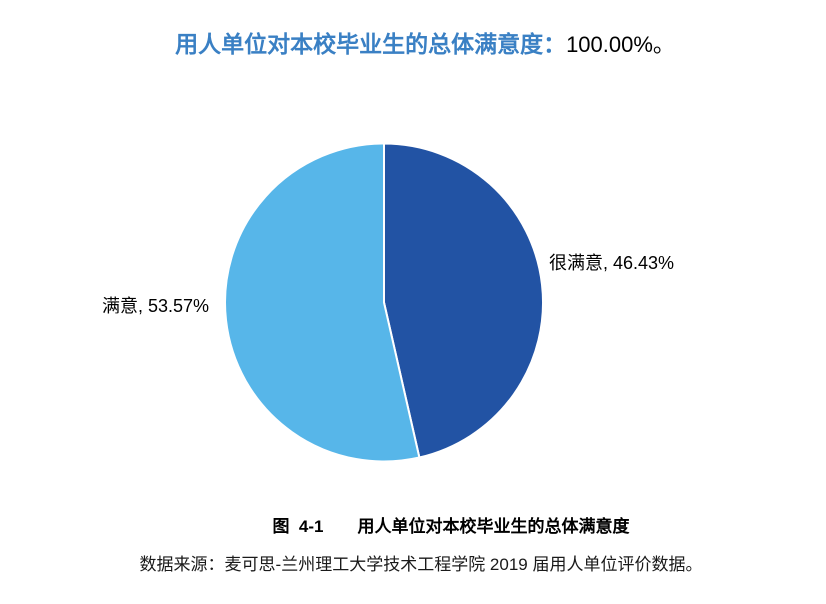 The width and height of the screenshot is (826, 604). I want to click on figure-caption: 图 4-1 用人单位对本校毕业生的总体满意度, so click(451, 524).